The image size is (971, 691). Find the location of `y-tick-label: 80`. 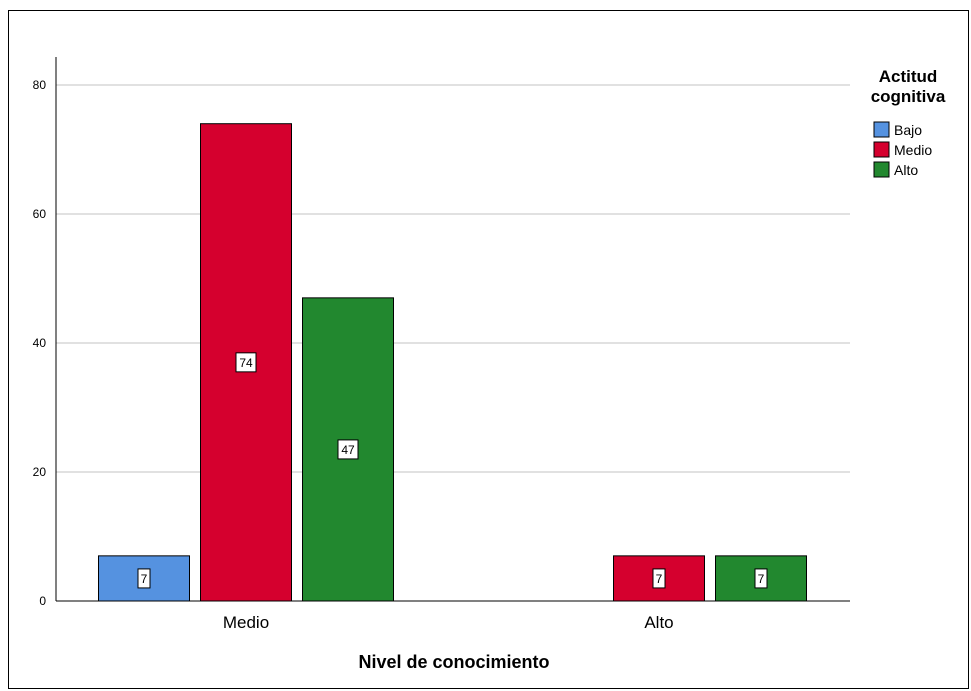

y-tick-label: 80 is located at coordinates (40, 85).